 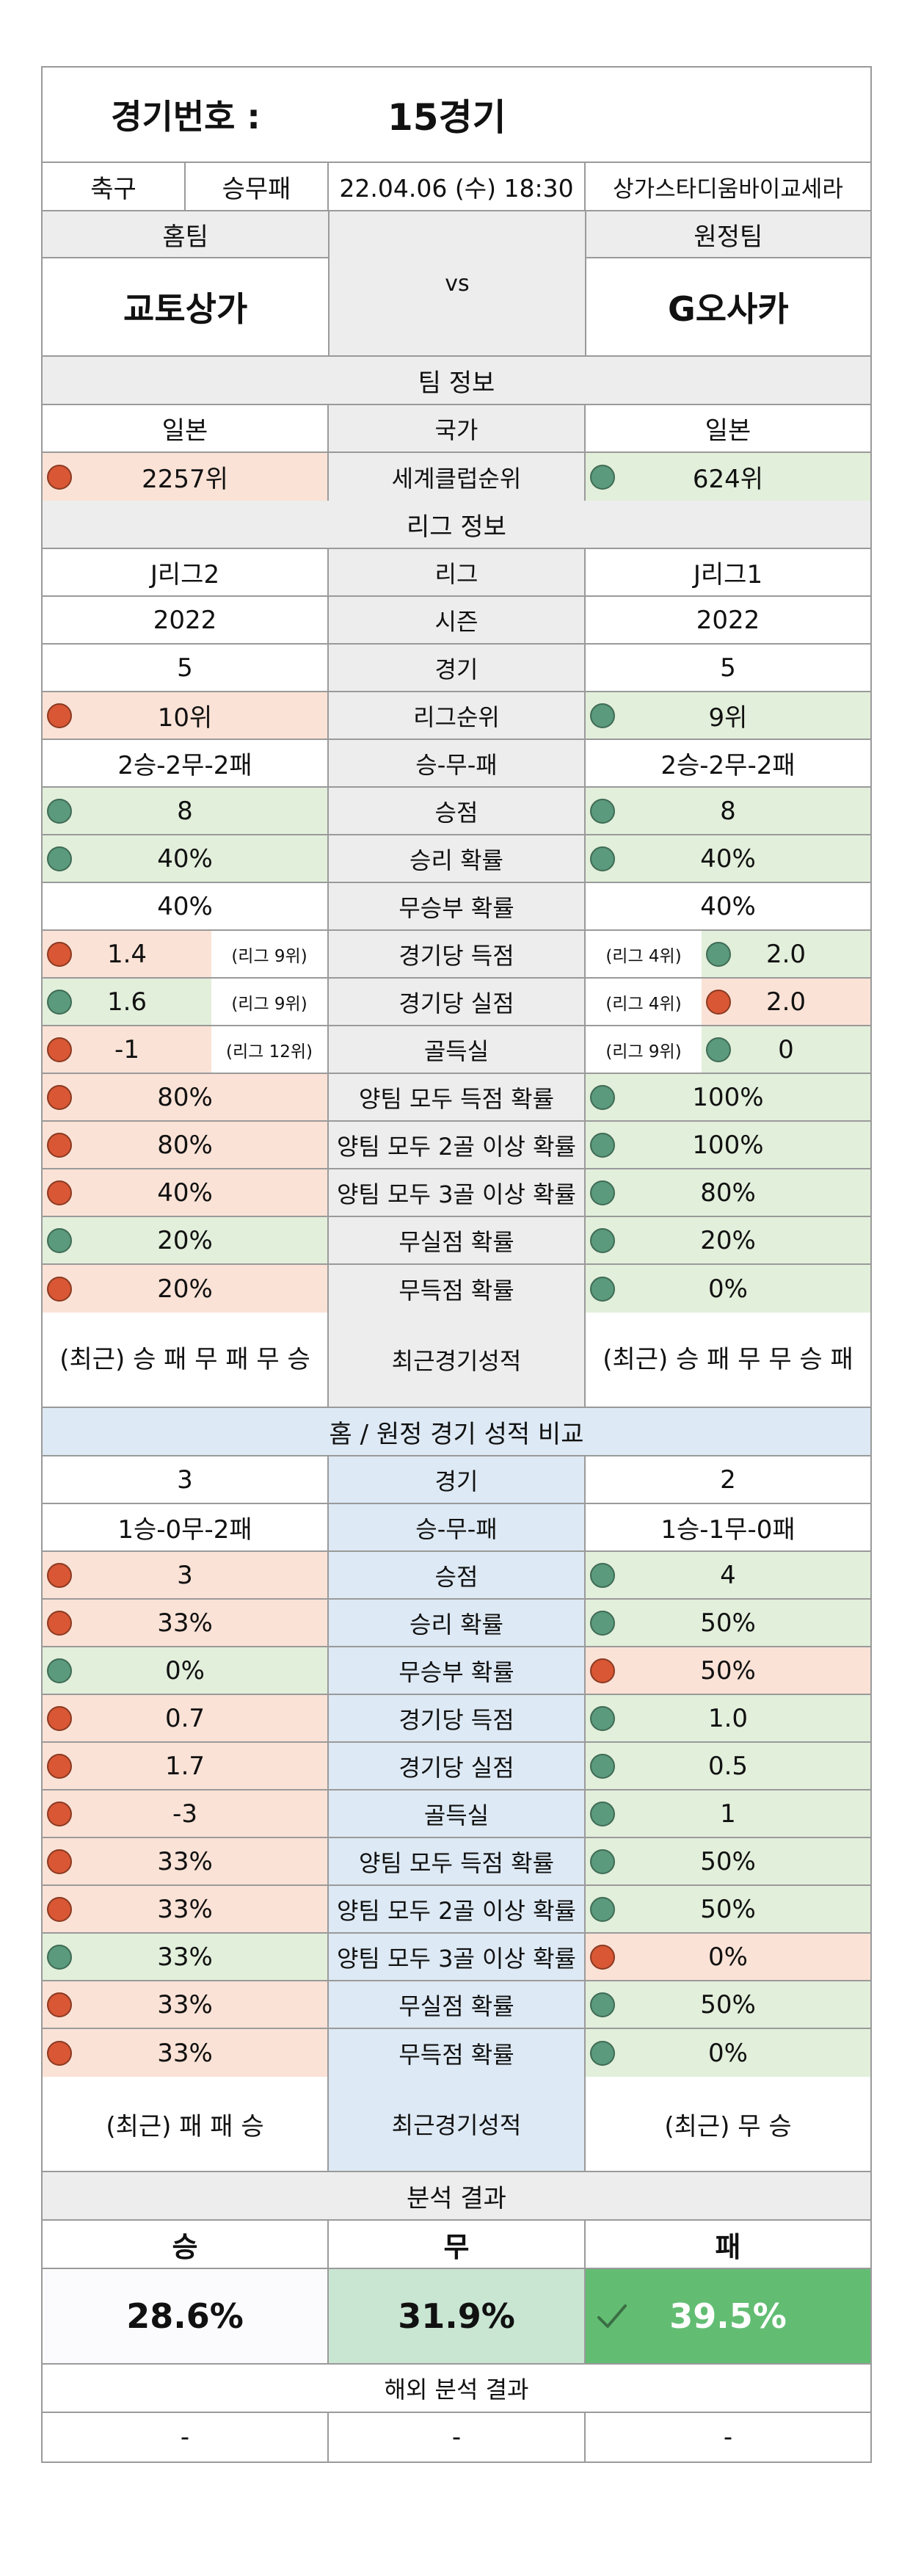 What do you see at coordinates (186, 2245) in the screenshot?
I see `analysis-win-label: 승` at bounding box center [186, 2245].